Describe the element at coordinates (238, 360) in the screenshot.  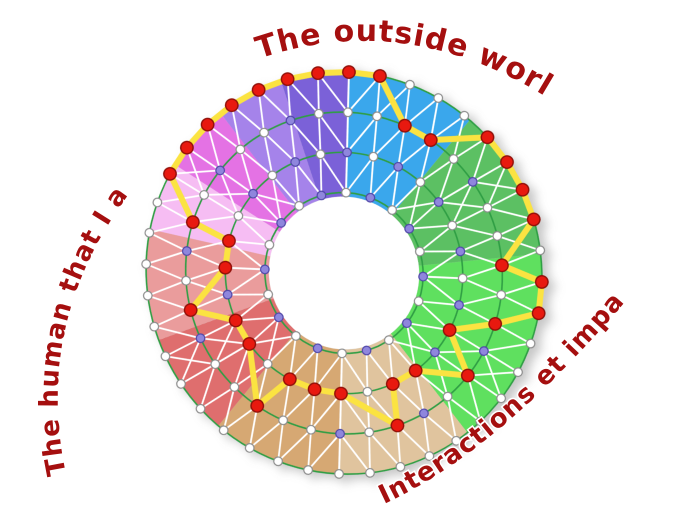
I see `sector-red-dark` at that location.